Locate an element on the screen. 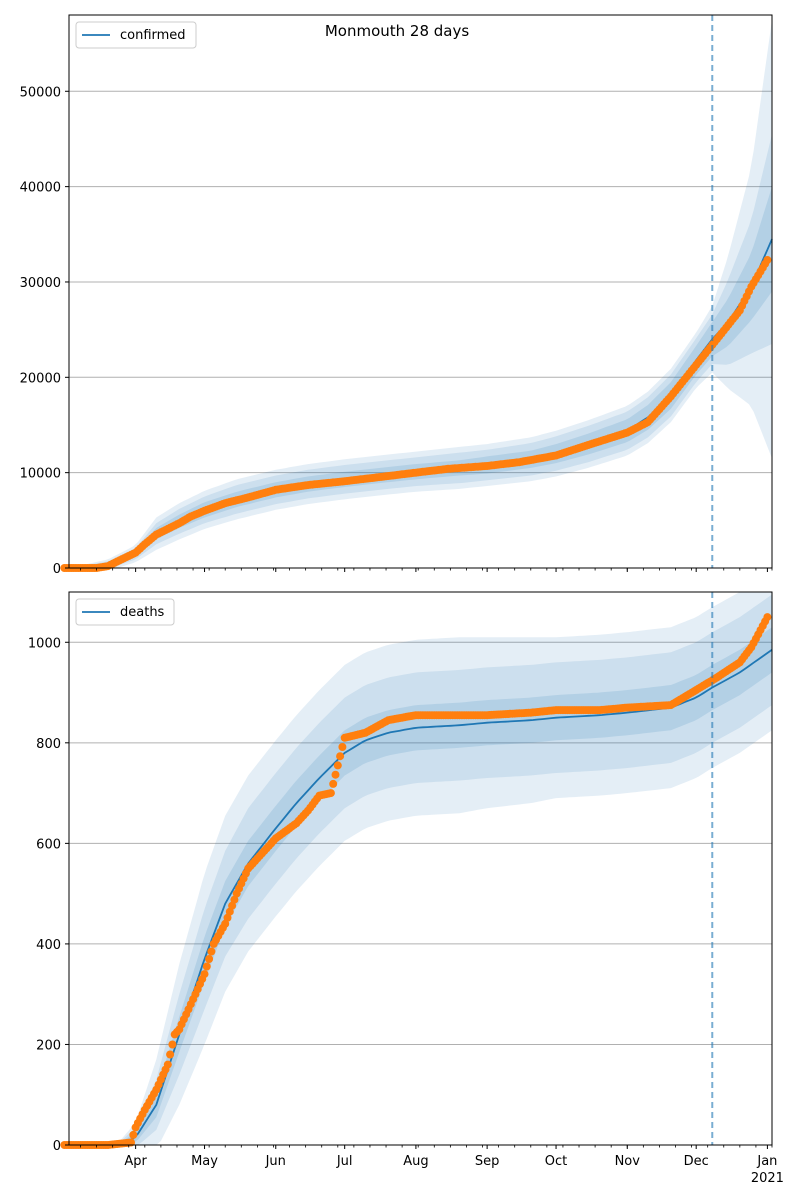 The height and width of the screenshot is (1200, 800). chart-title: Monmouth 28 days is located at coordinates (397, 31).